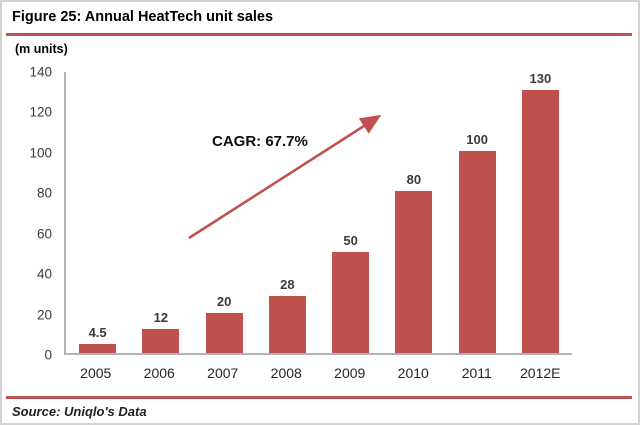 This screenshot has height=425, width=640. I want to click on bar-slot: 12, so click(160, 332).